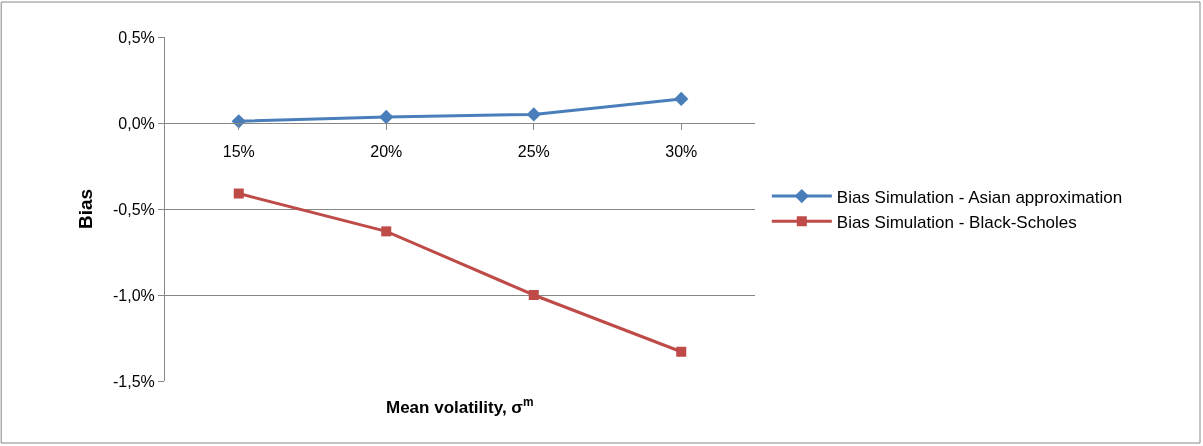 The image size is (1203, 446). Describe the element at coordinates (136, 123) in the screenshot. I see `y-tick-label: 0,0%` at that location.